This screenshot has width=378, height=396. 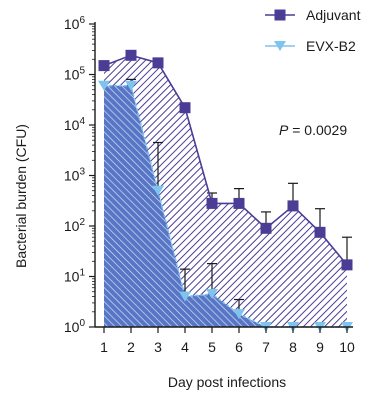 What do you see at coordinates (75, 74) in the screenshot?
I see `y-tick-label: 10⁵` at bounding box center [75, 74].